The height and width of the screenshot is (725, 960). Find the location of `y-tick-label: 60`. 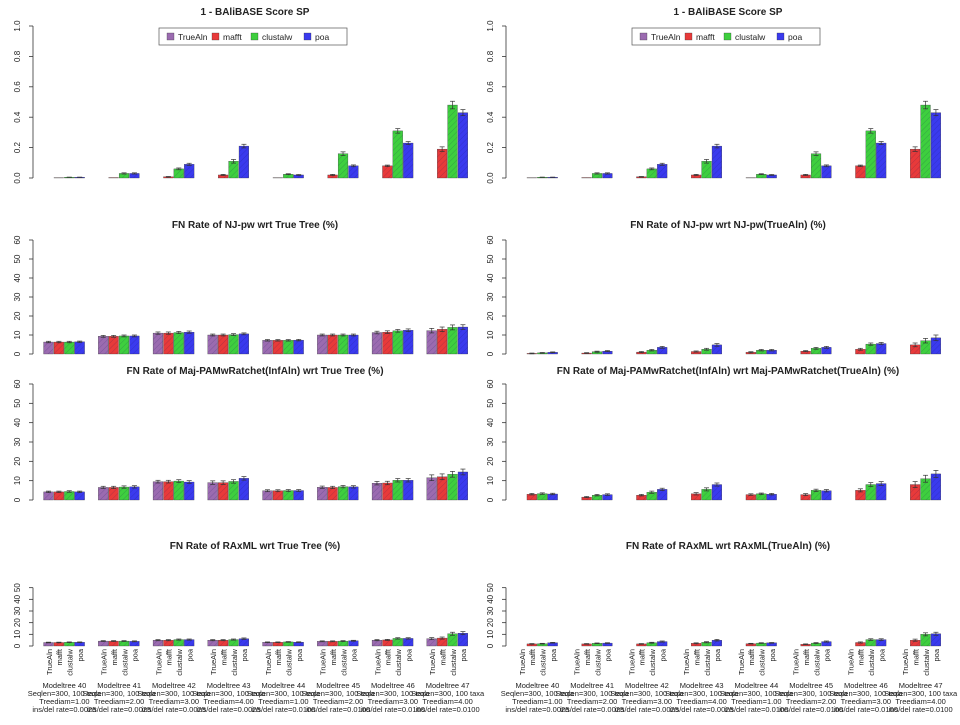

y-tick-label: 60 is located at coordinates (17, 239).